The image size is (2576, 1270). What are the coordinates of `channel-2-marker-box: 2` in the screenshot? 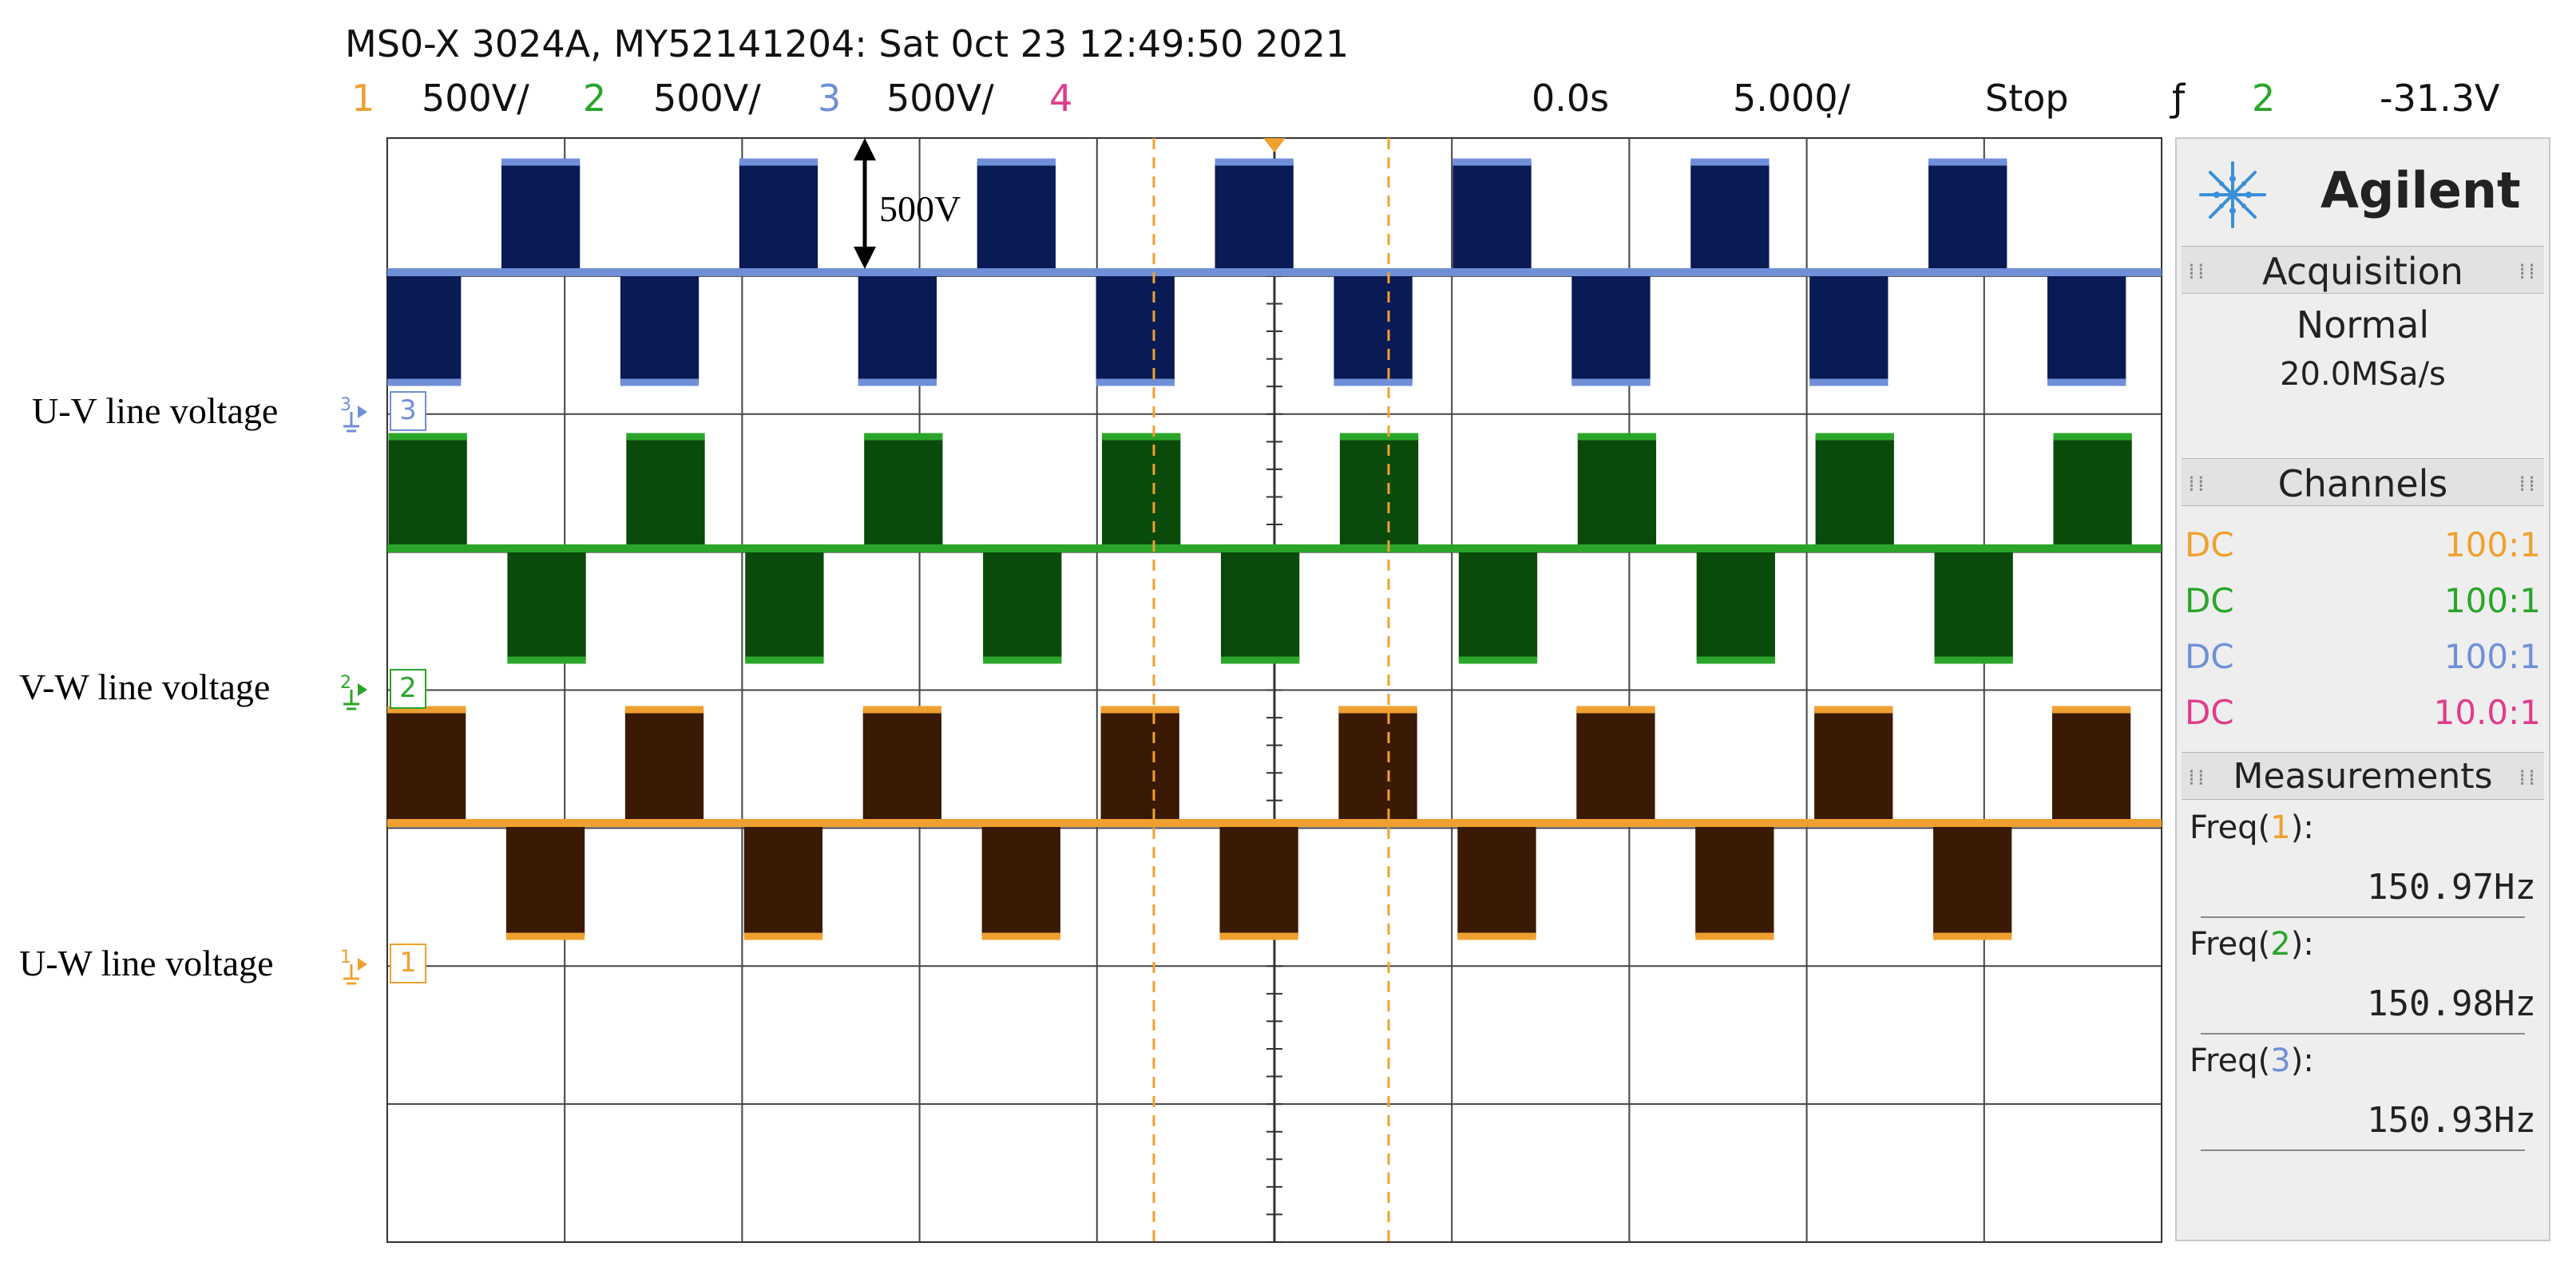 It's located at (408, 689).